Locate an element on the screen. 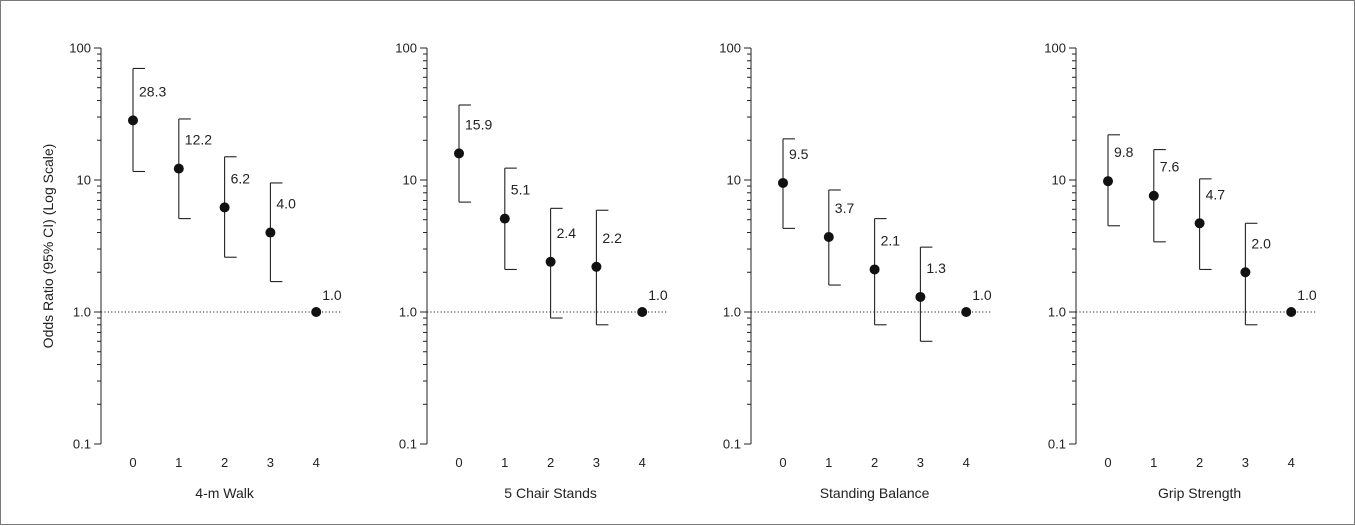  data-label: 2.4 is located at coordinates (567, 233).